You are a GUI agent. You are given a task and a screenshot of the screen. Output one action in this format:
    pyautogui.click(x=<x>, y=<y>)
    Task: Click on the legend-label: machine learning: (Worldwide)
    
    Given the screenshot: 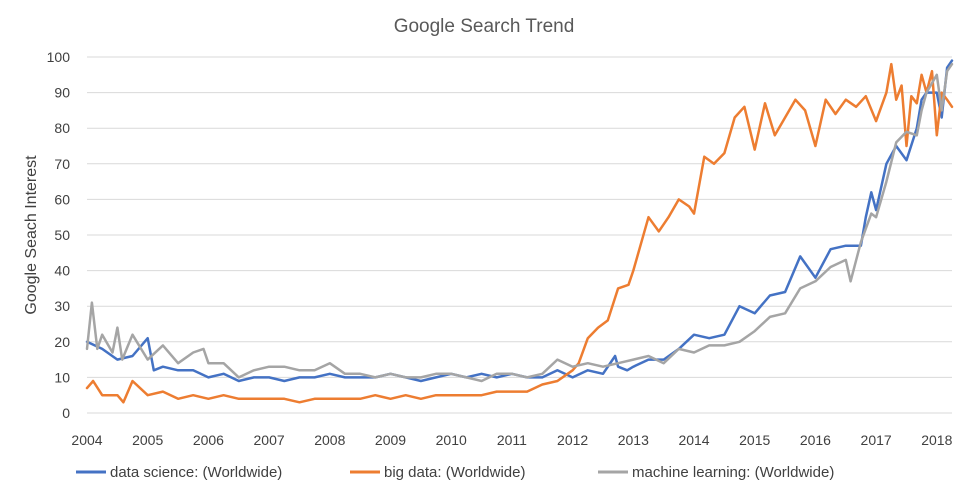 What is the action you would take?
    pyautogui.click(x=733, y=472)
    